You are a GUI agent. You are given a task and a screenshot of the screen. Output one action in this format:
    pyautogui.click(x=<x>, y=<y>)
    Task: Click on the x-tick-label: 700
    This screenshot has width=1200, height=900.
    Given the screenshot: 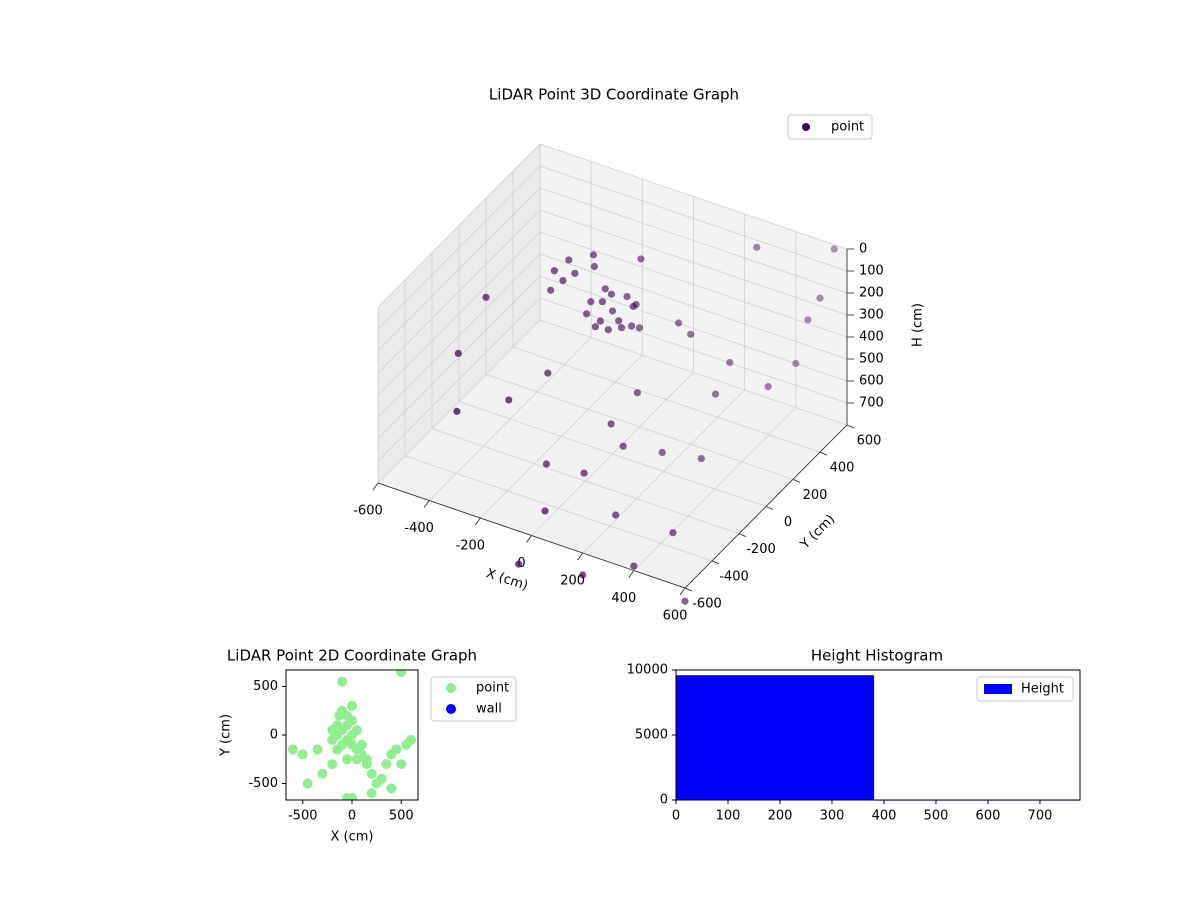 What is the action you would take?
    pyautogui.click(x=1040, y=816)
    